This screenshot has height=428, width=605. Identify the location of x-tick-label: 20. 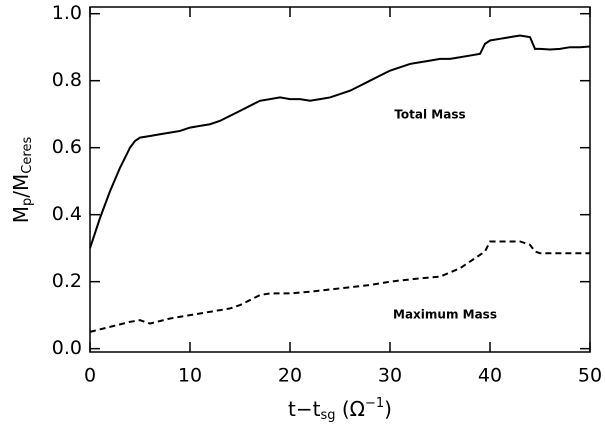
(290, 376).